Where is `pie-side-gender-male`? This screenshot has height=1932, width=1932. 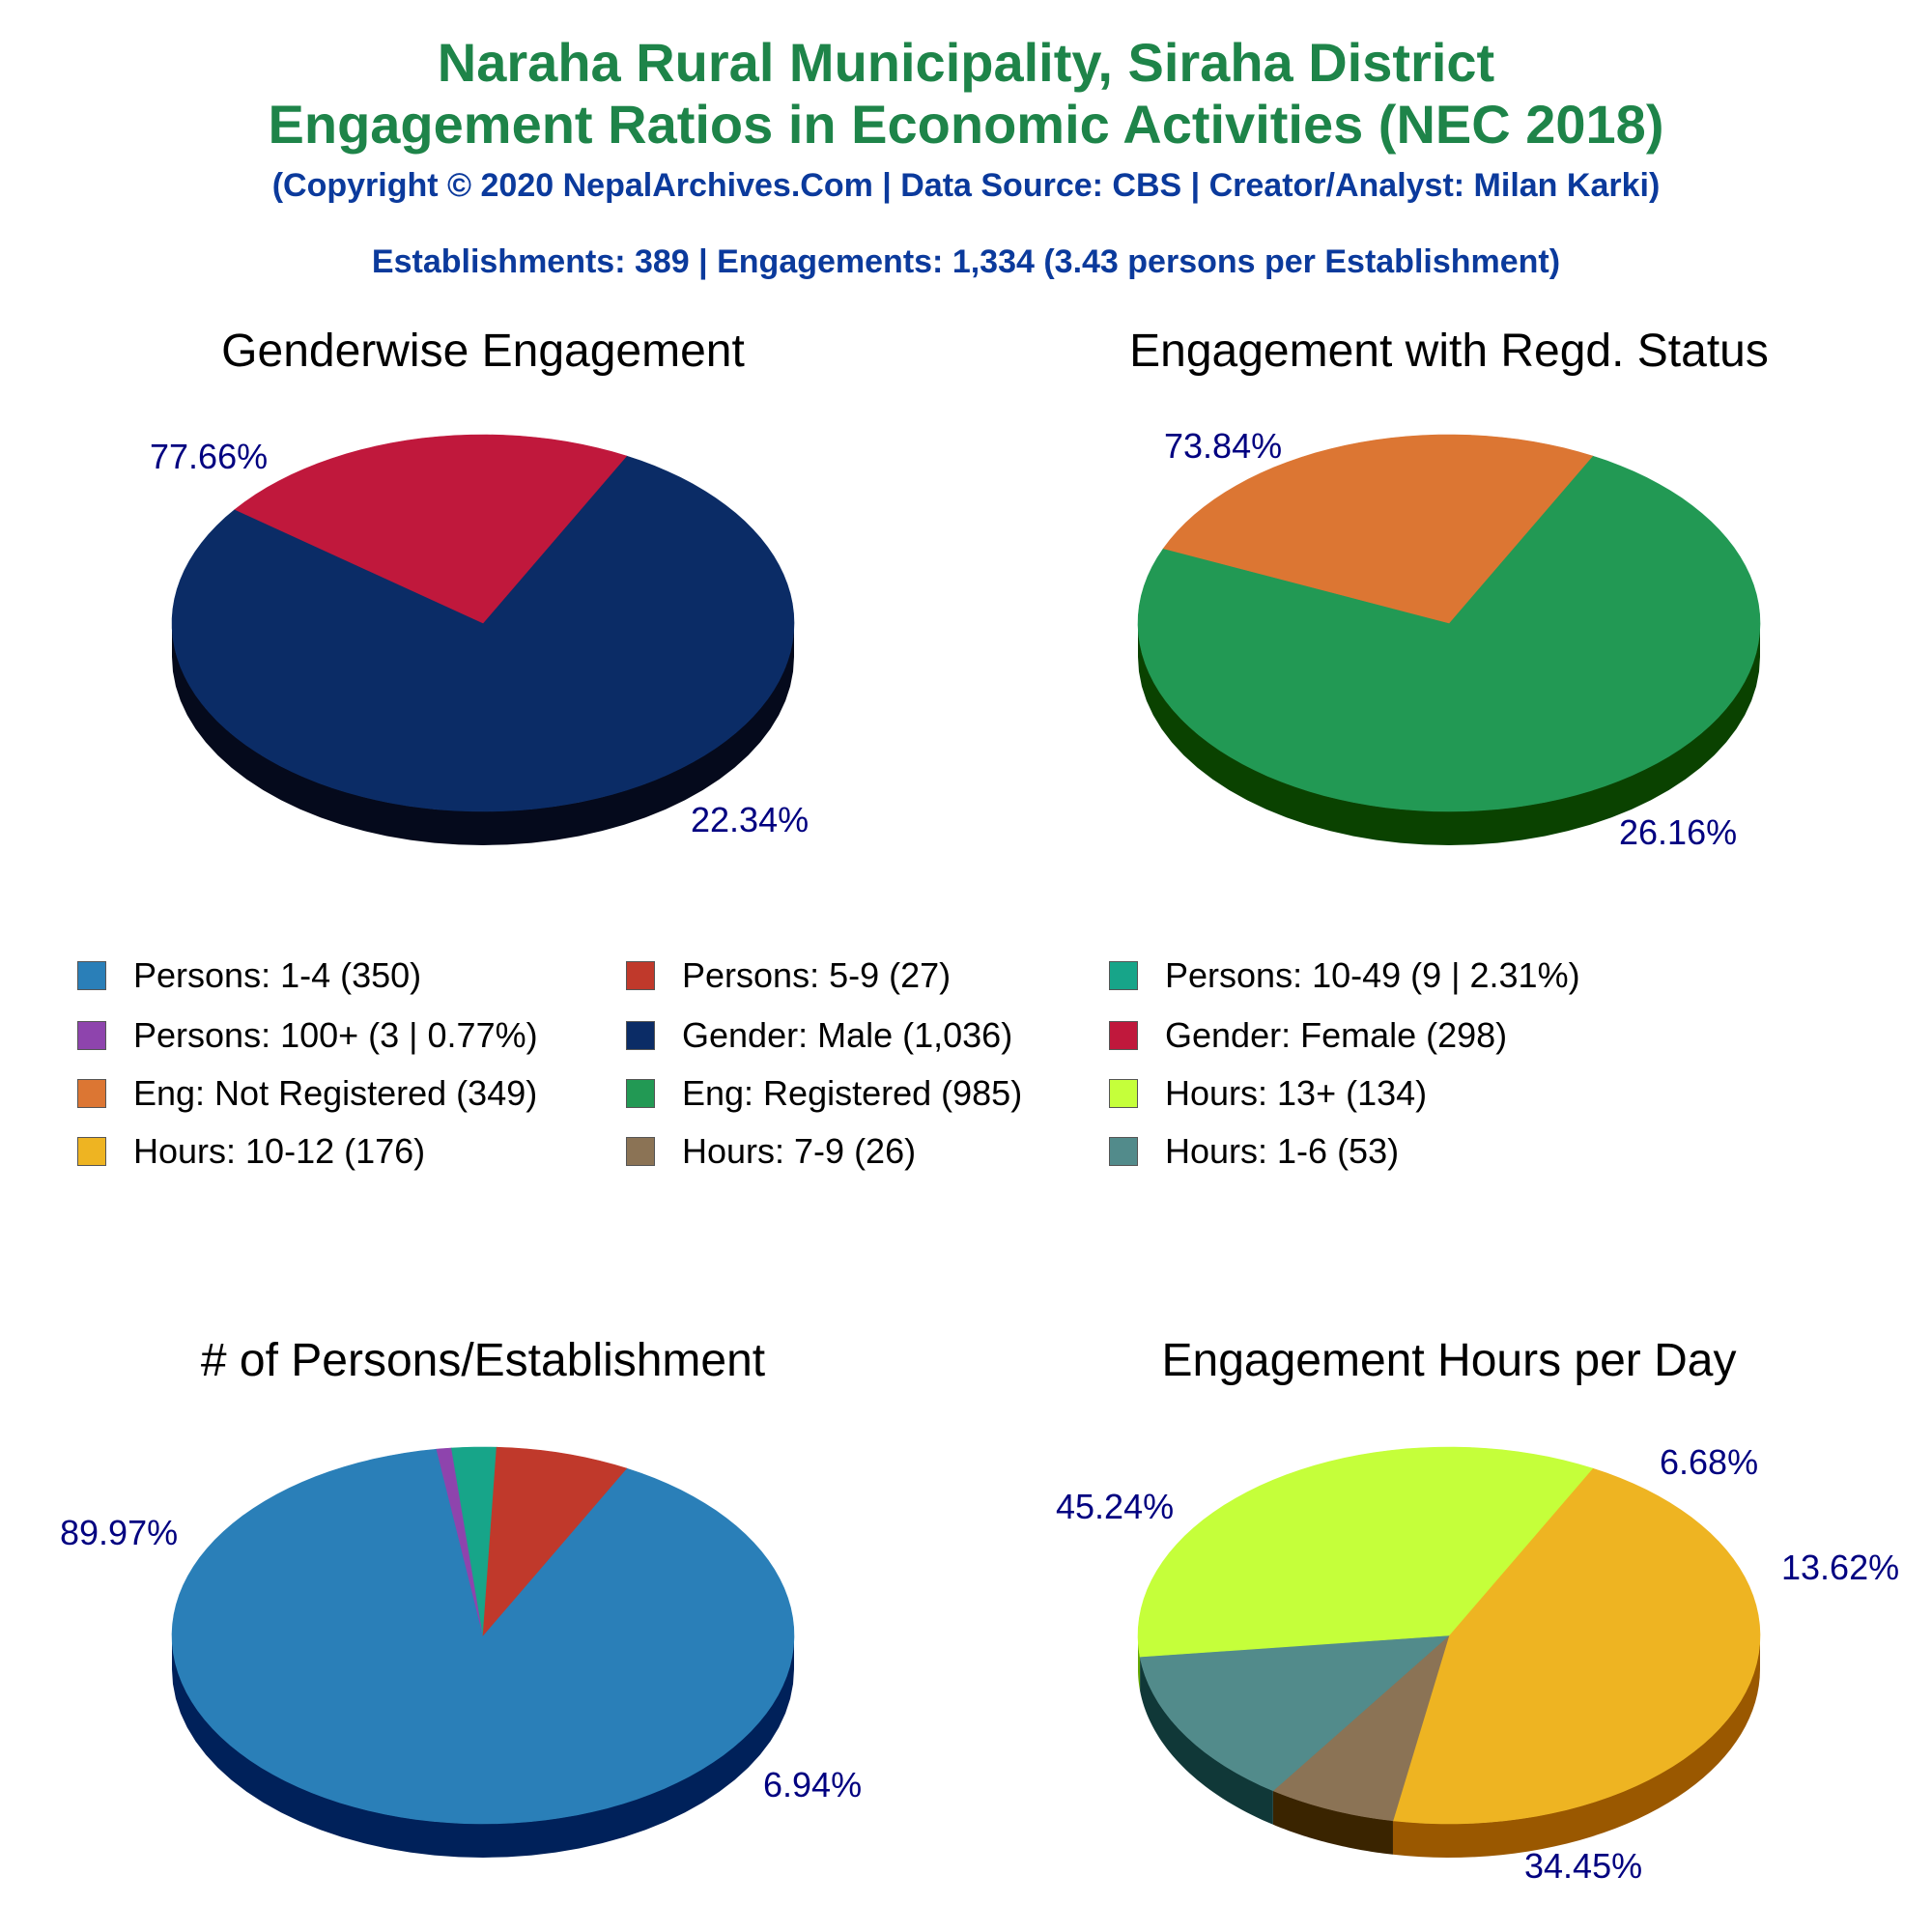
pie-side-gender-male is located at coordinates (483, 734).